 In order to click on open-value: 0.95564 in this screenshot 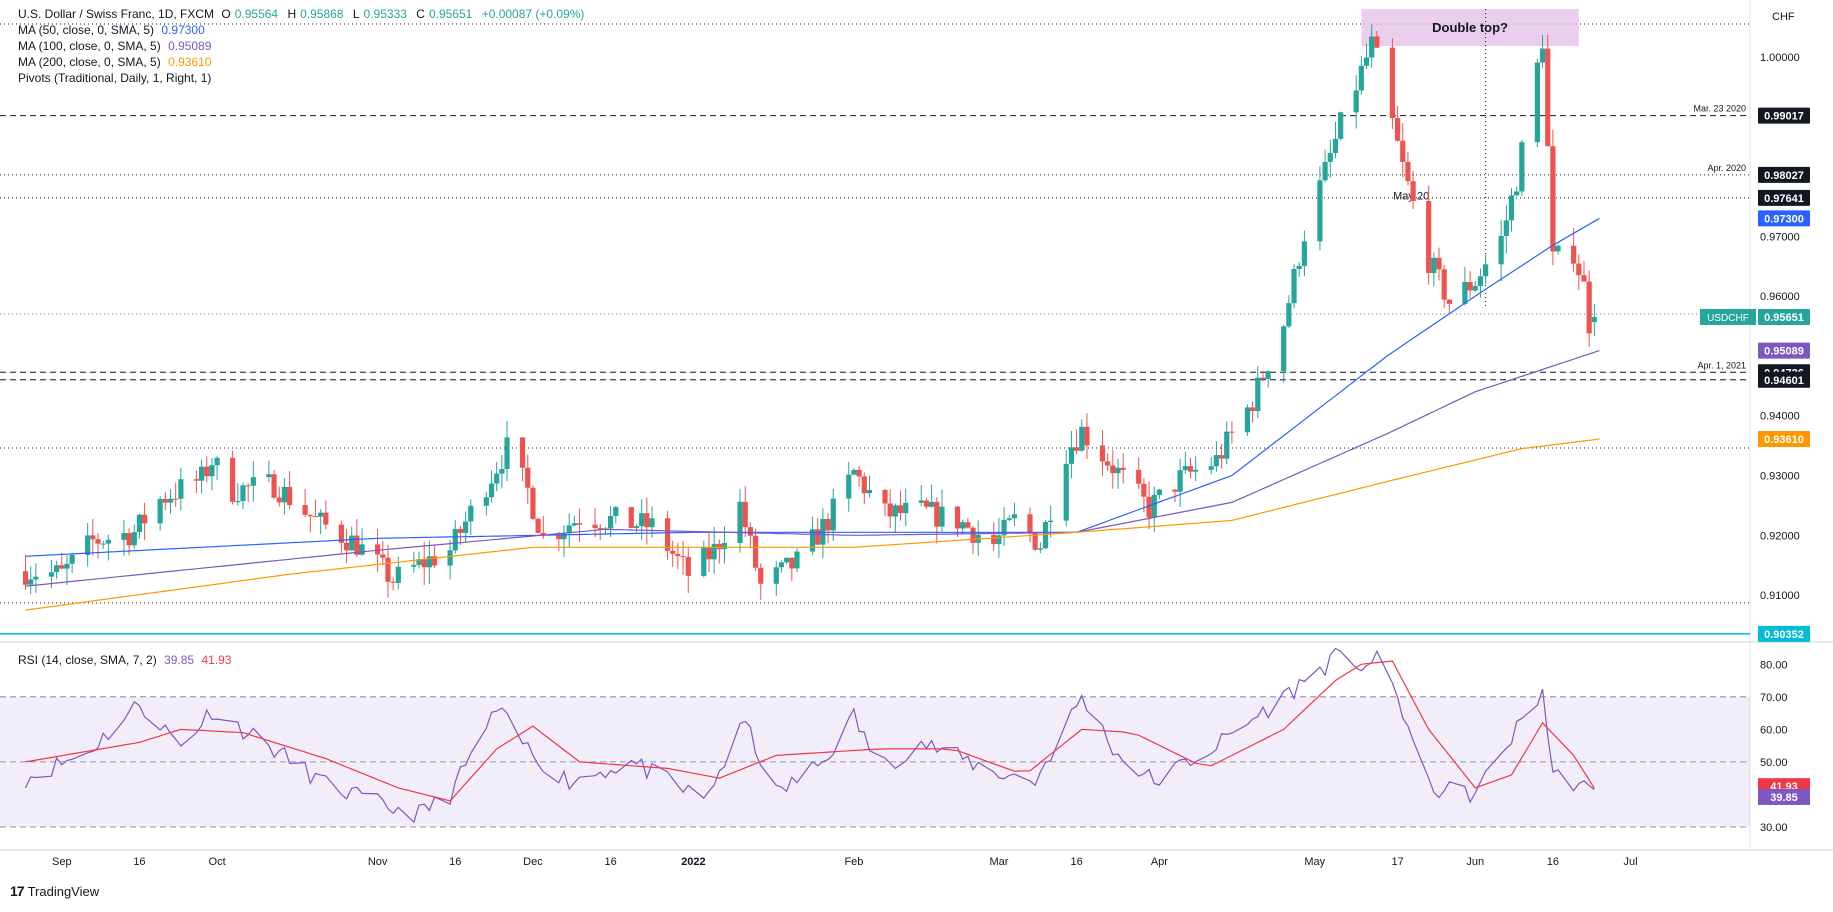, I will do `click(256, 14)`.